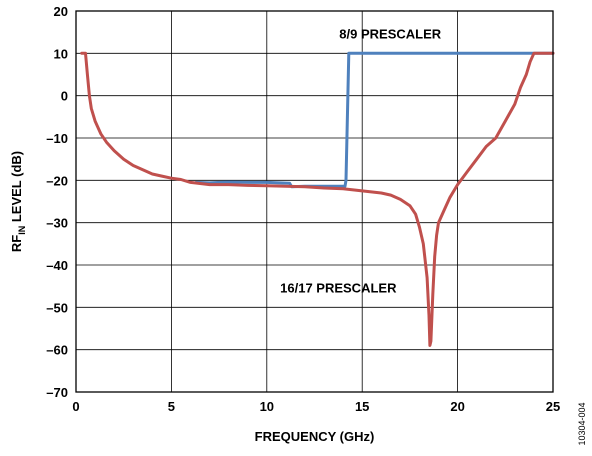 This screenshot has width=592, height=456. Describe the element at coordinates (457, 406) in the screenshot. I see `x-tick-label: 20` at that location.